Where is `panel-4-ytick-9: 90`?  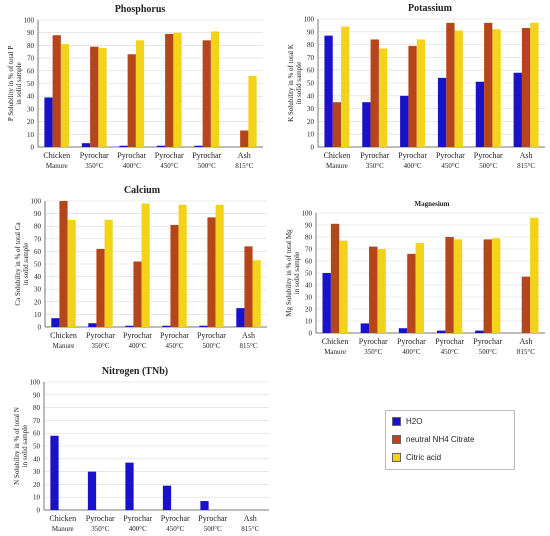 panel-4-ytick-9: 90 is located at coordinates (309, 226).